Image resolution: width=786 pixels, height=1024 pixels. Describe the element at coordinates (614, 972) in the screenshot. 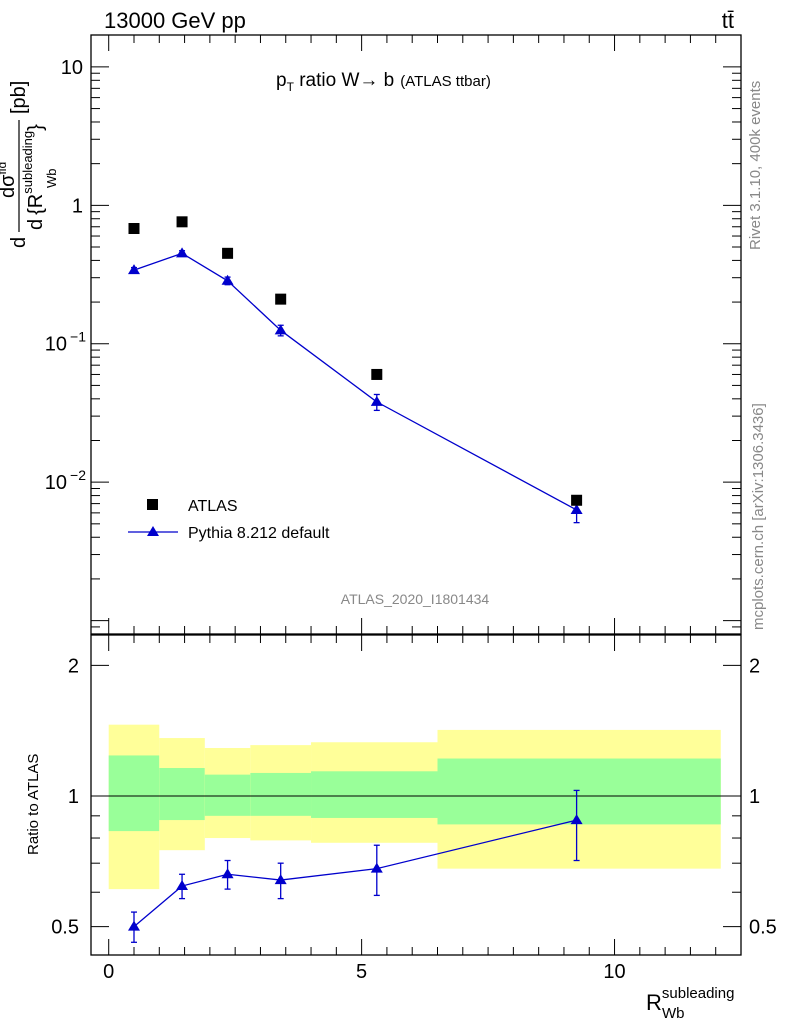

I see `x-tick-label: 10` at that location.